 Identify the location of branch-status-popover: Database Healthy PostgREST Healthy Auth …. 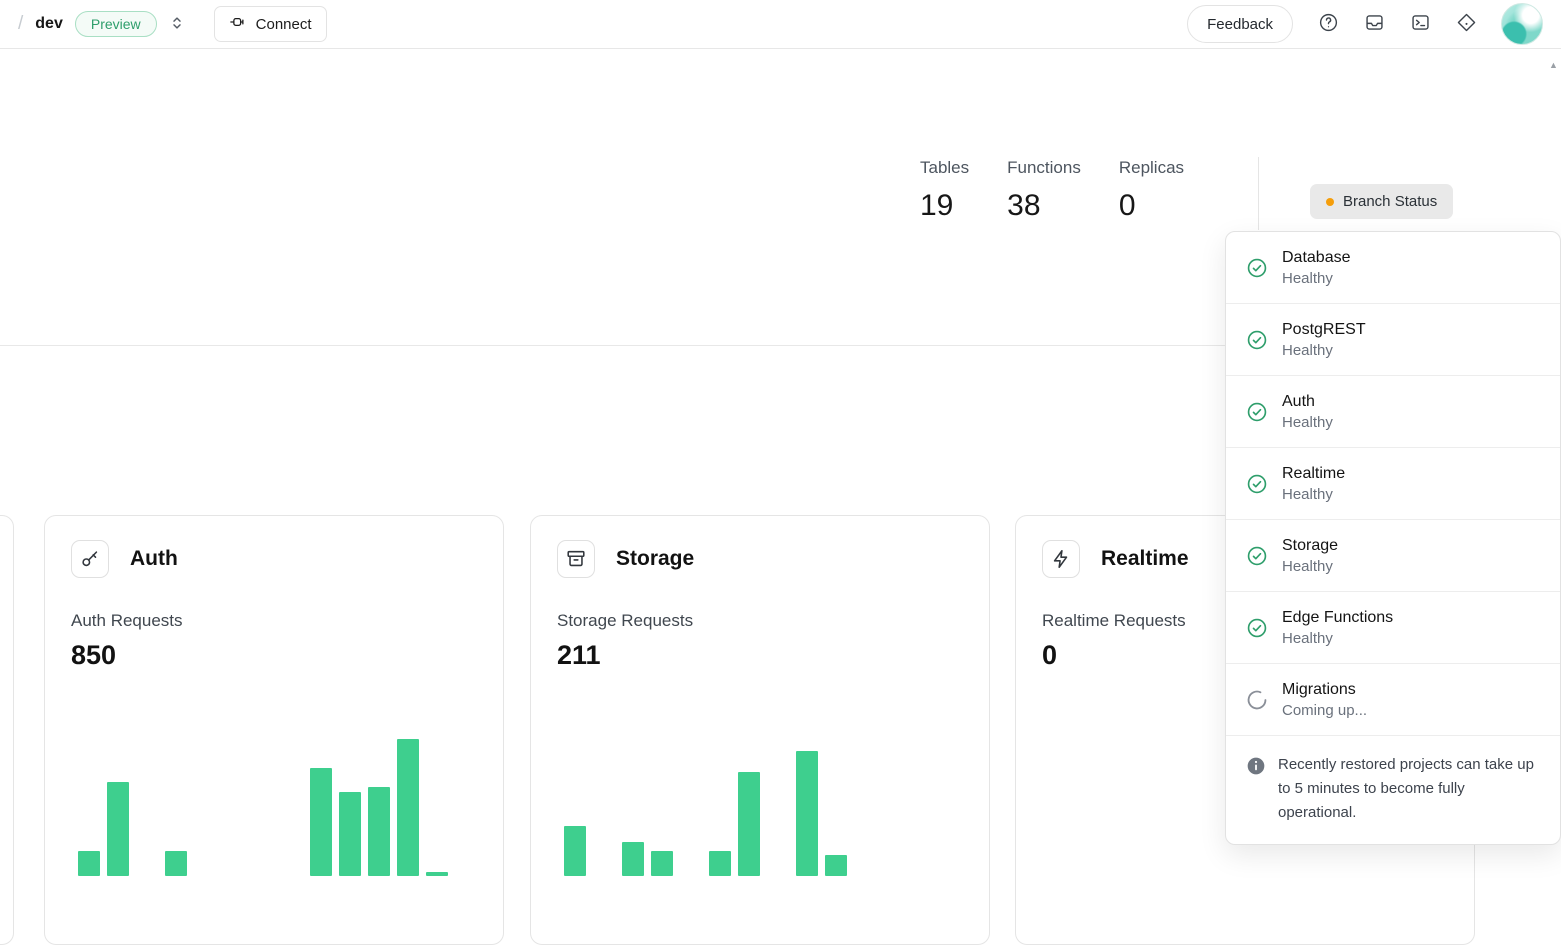
(1393, 538).